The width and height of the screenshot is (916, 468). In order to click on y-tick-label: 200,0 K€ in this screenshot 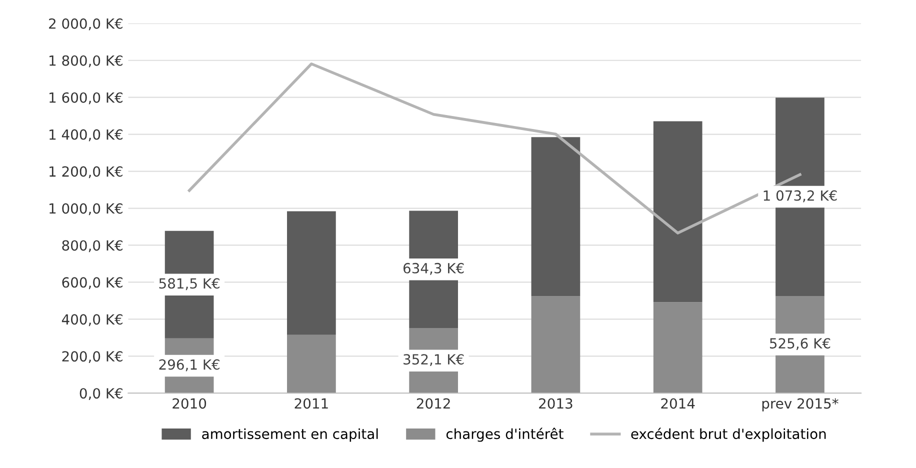, I will do `click(92, 357)`.